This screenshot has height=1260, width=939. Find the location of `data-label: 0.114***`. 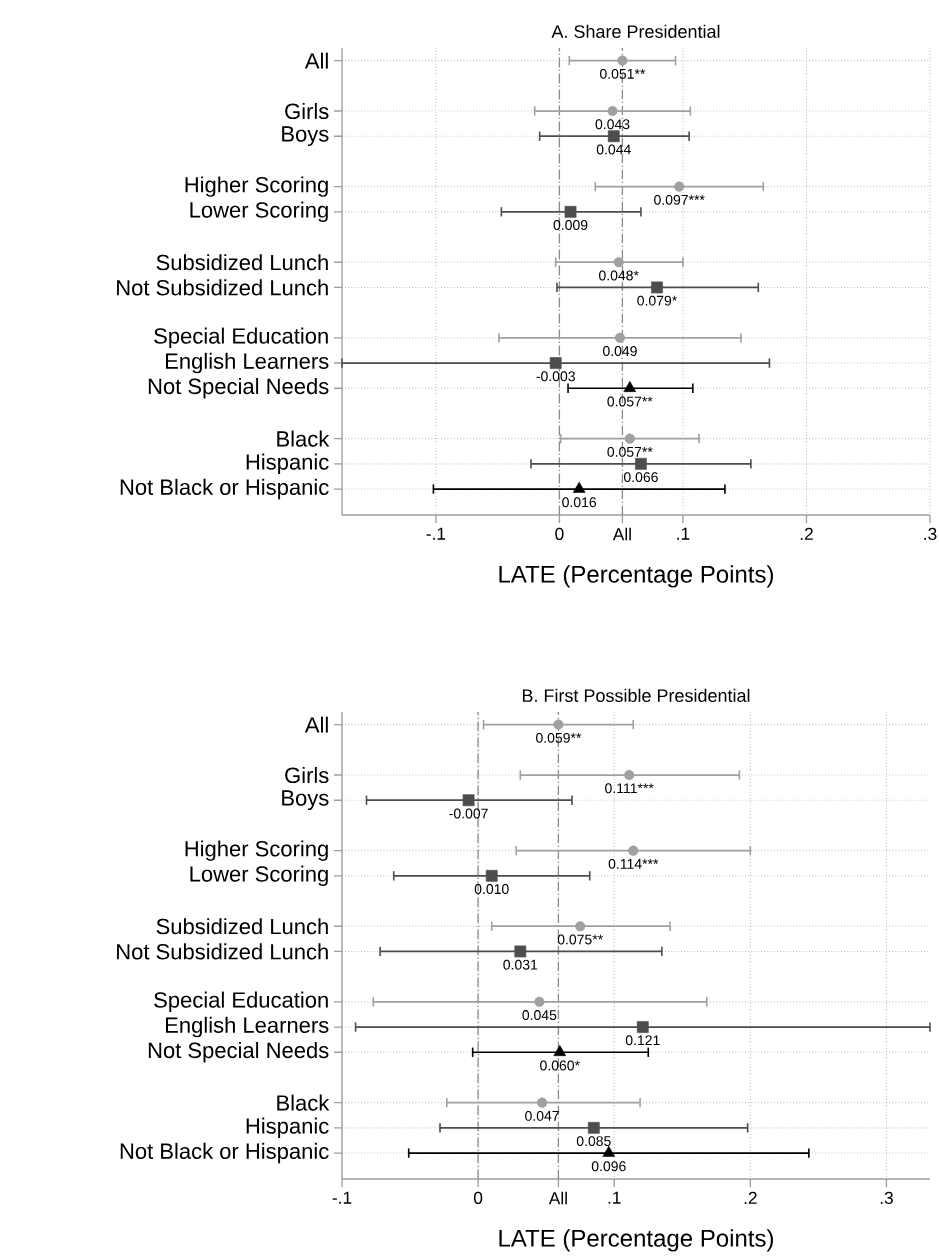

data-label: 0.114*** is located at coordinates (633, 863).